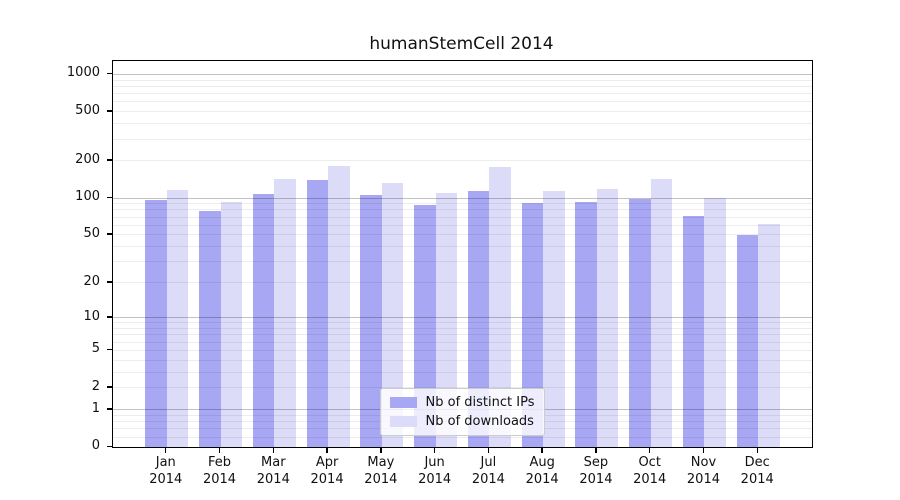 The image size is (900, 500). Describe the element at coordinates (435, 471) in the screenshot. I see `x-axis-tick-label: Jun 2014` at that location.